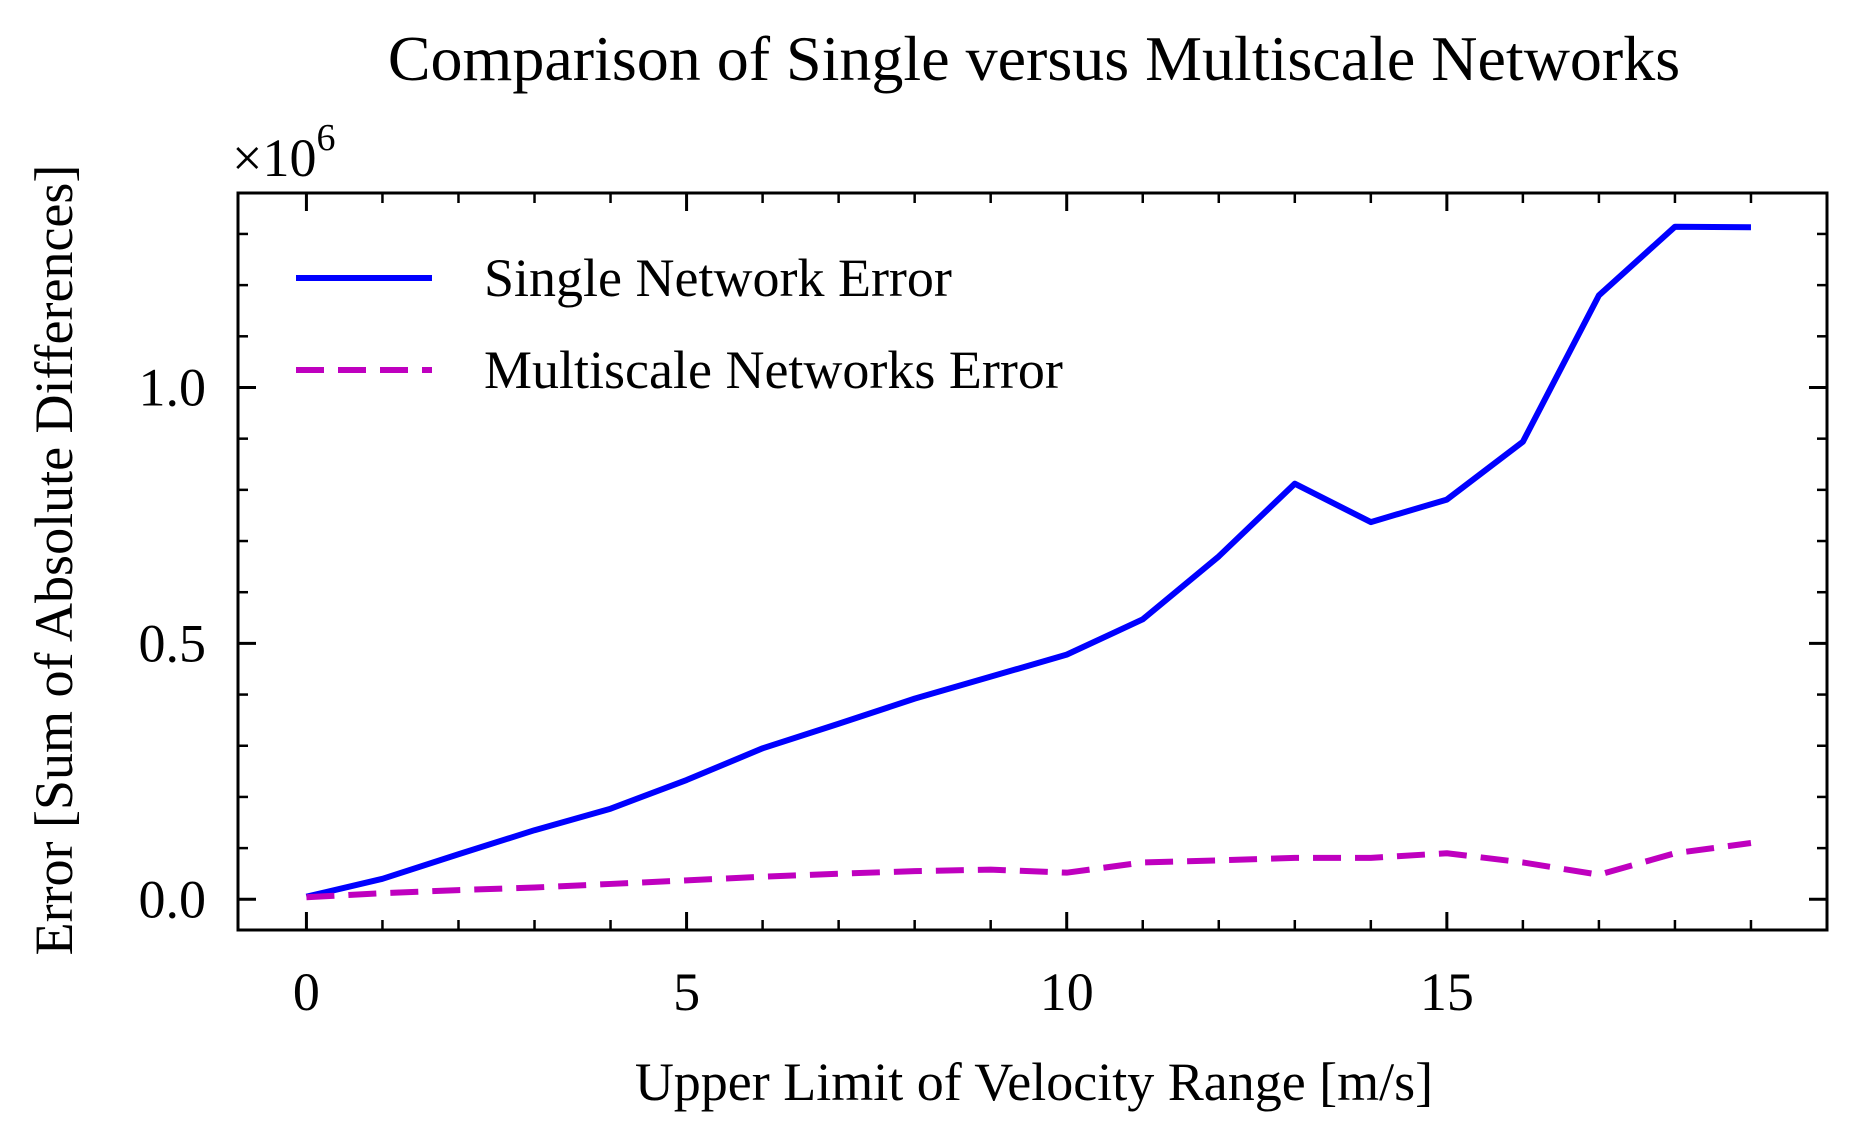  Describe the element at coordinates (173, 387) in the screenshot. I see `y-tick-label: 1.0` at that location.